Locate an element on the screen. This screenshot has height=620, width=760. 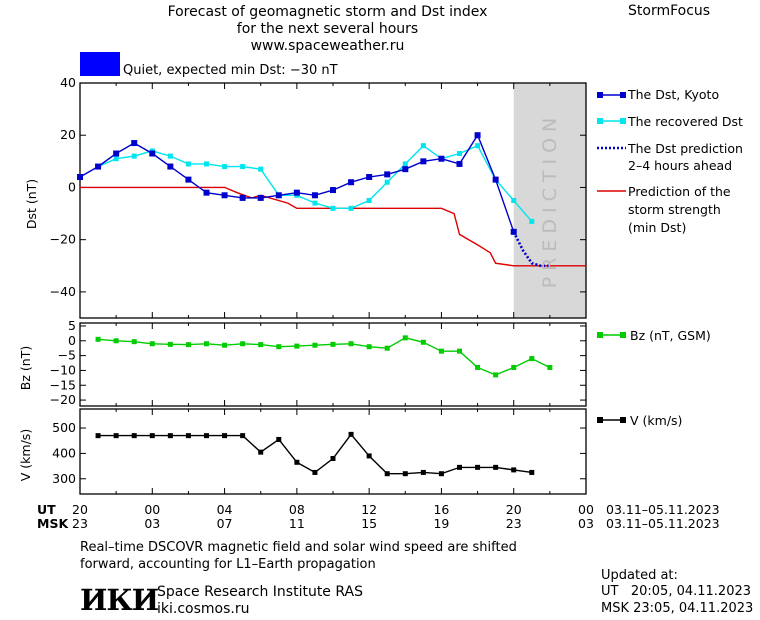
legend-dst-kyoto-label: The Dst, Kyoto is located at coordinates (673, 94).